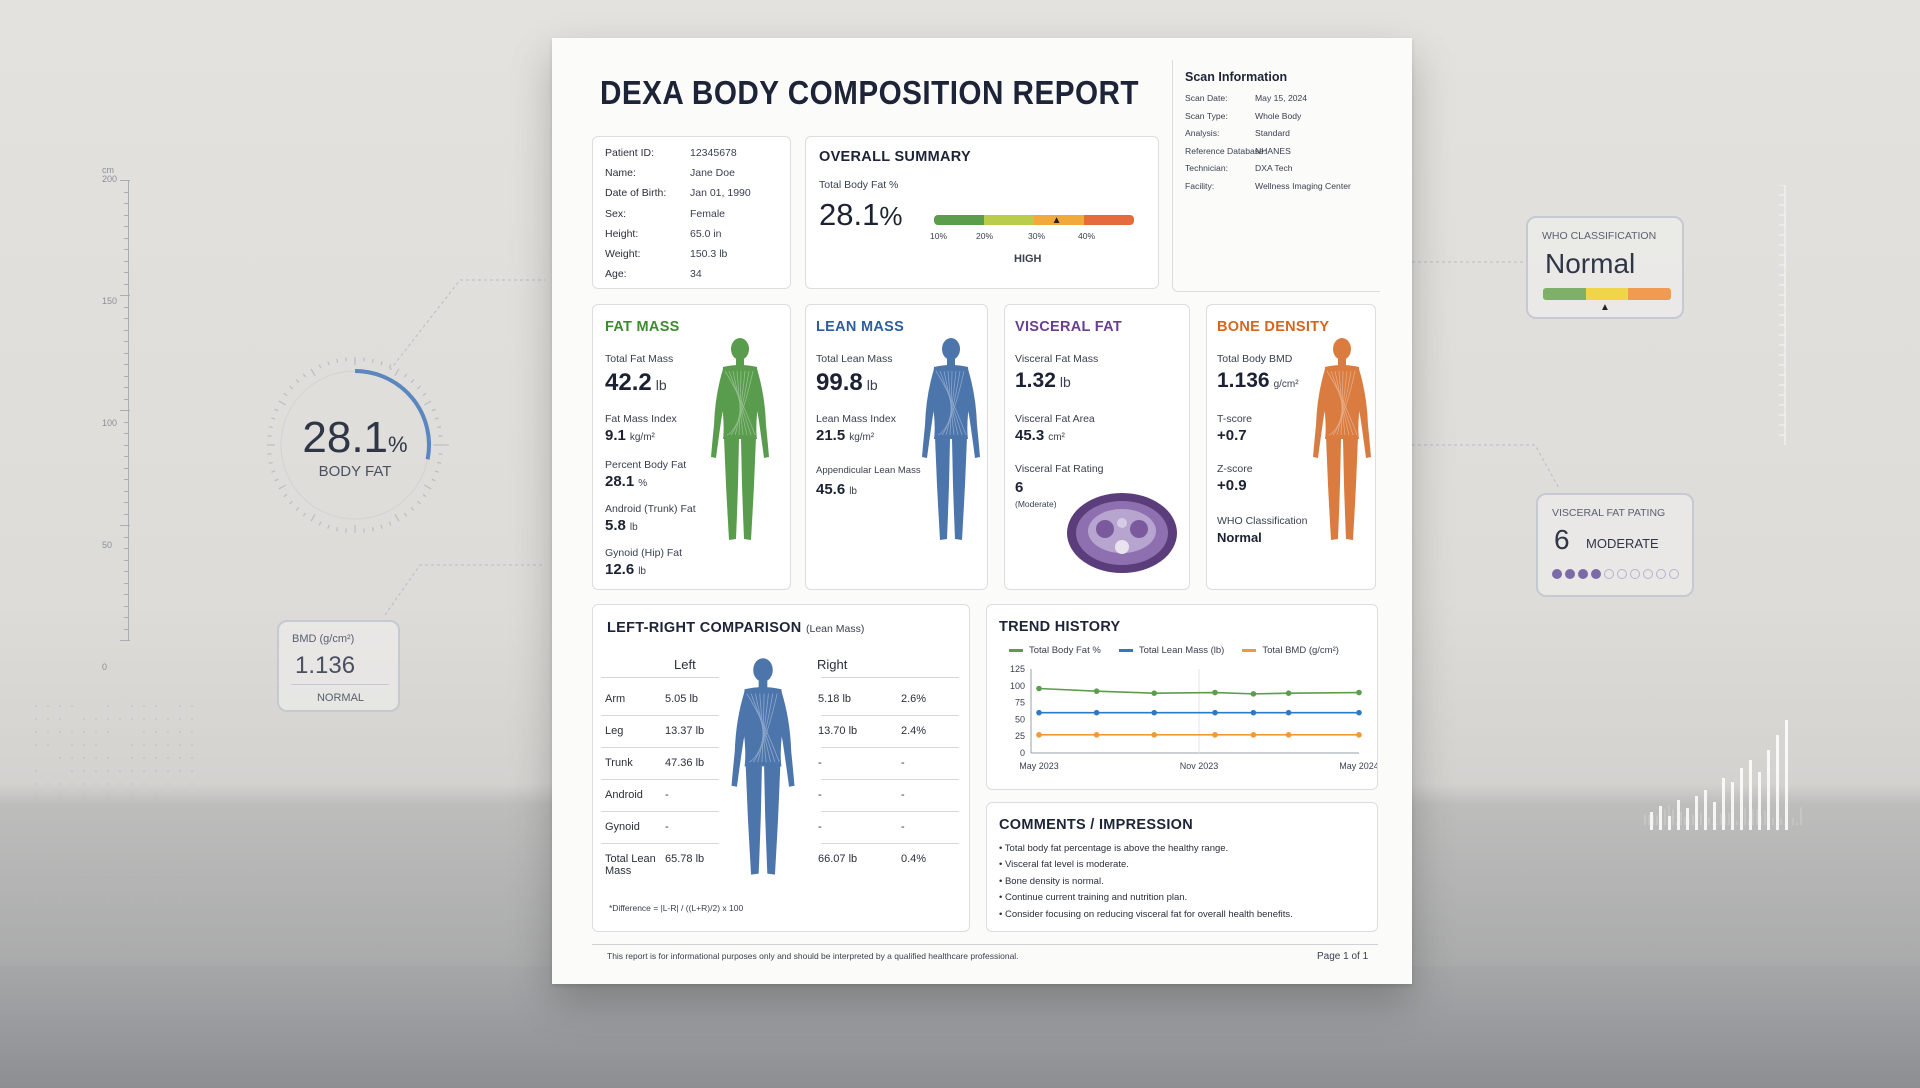  Describe the element at coordinates (1243, 380) in the screenshot. I see `bmd-num: 1.136` at that location.